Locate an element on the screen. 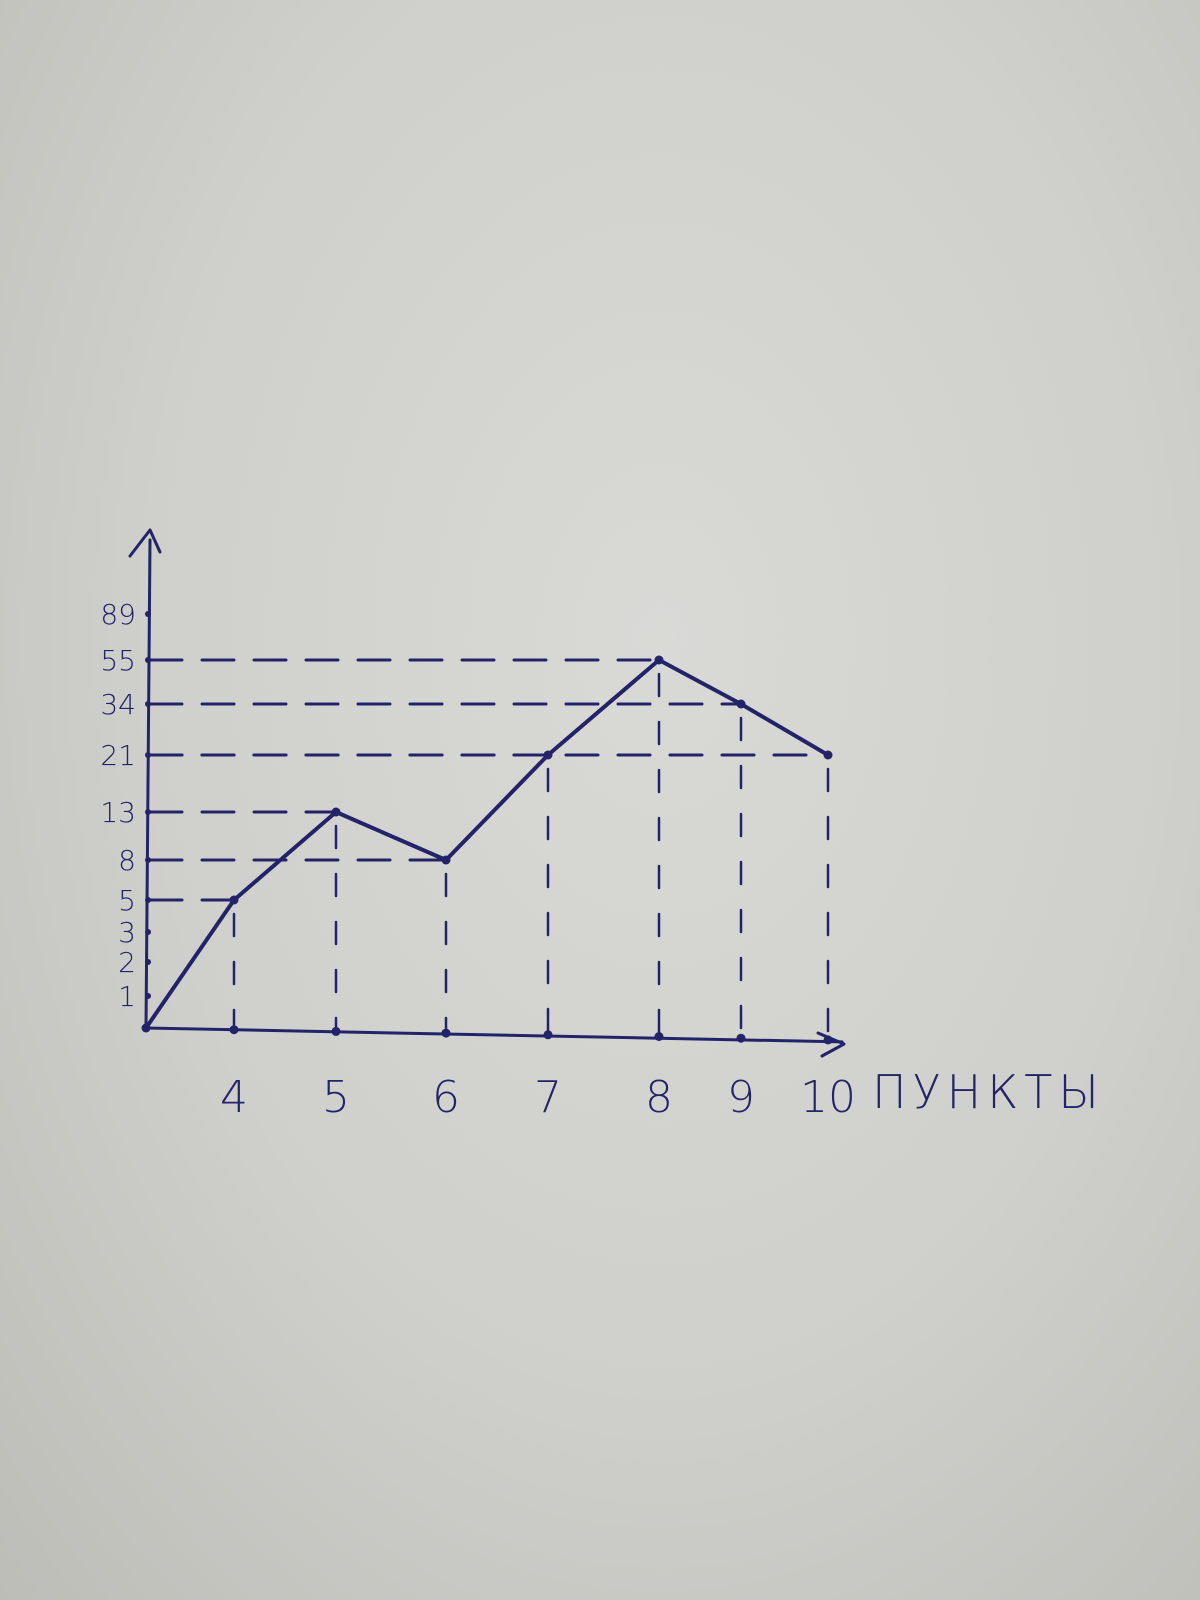  x-tick-label: 6 is located at coordinates (446, 1097).